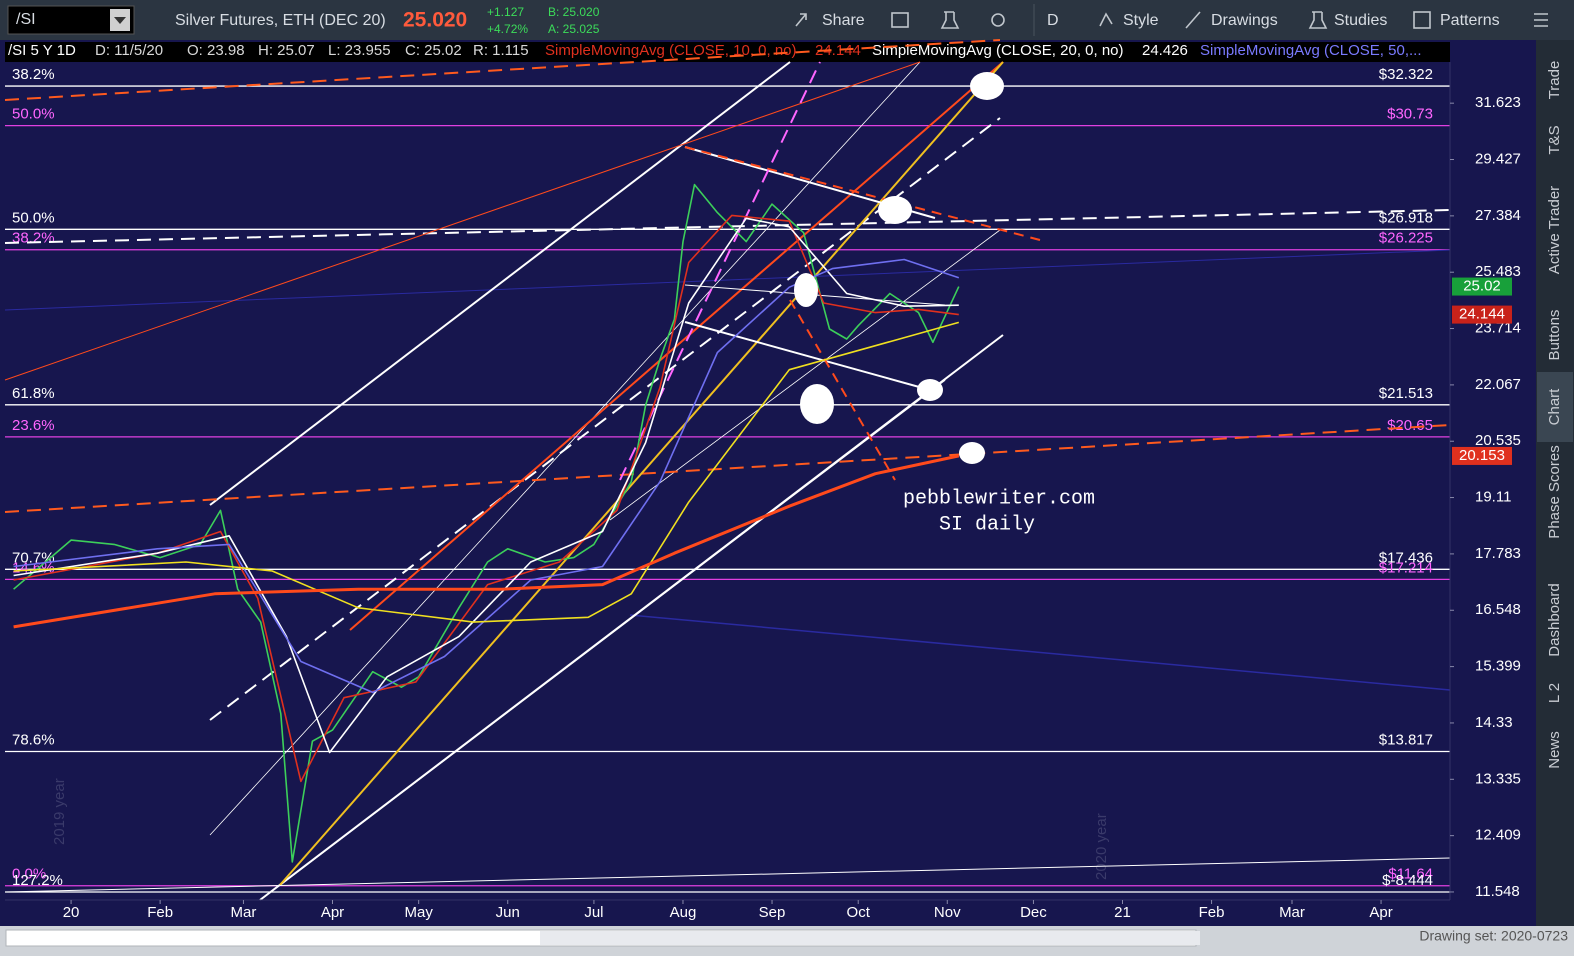 Image resolution: width=1574 pixels, height=956 pixels. Describe the element at coordinates (787, 20) in the screenshot. I see `toolbar` at that location.